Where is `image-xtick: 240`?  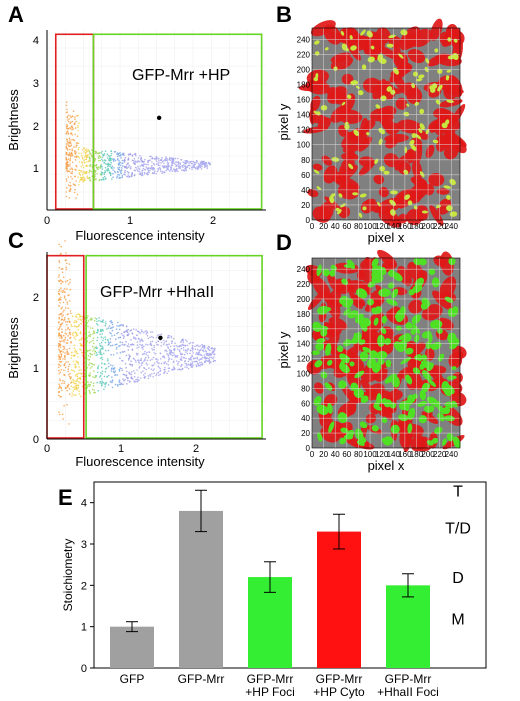 image-xtick: 240 is located at coordinates (452, 226).